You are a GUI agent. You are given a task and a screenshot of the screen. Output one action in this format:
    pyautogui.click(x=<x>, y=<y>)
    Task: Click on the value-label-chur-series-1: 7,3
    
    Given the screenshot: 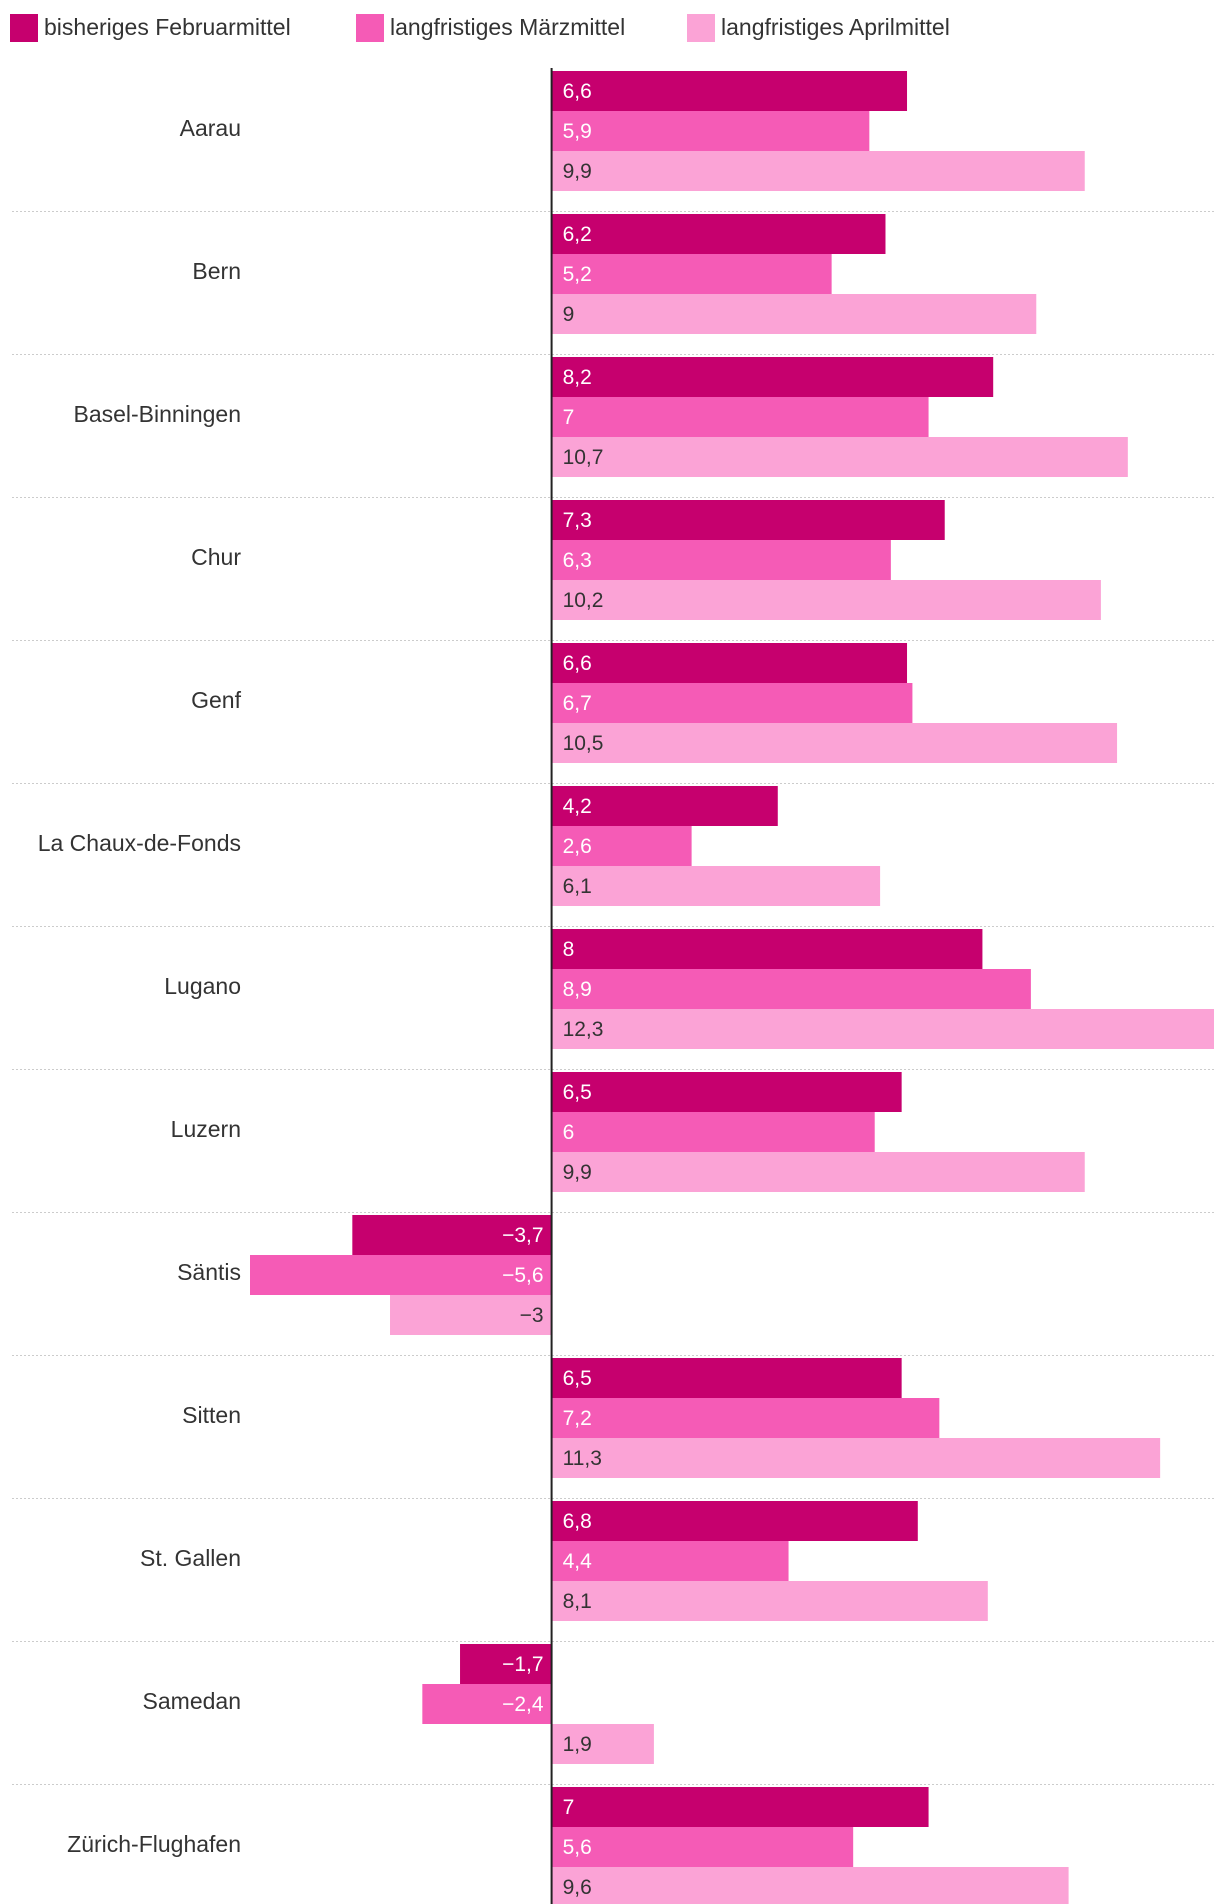 What is the action you would take?
    pyautogui.click(x=577, y=520)
    